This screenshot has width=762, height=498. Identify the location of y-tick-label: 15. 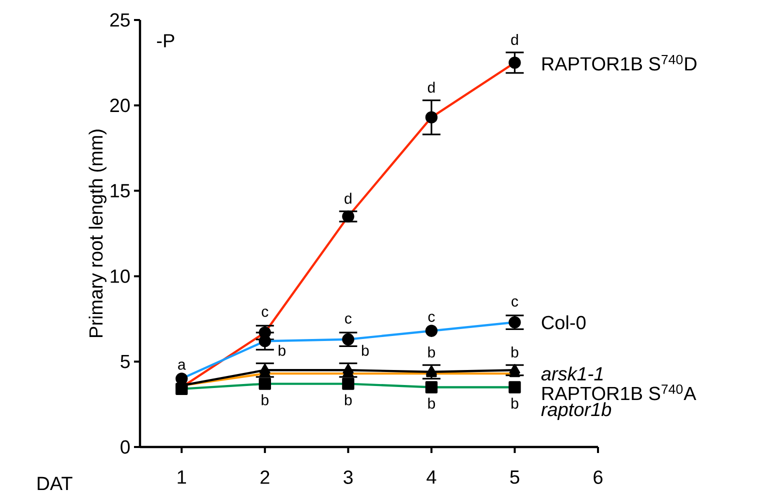
(120, 191).